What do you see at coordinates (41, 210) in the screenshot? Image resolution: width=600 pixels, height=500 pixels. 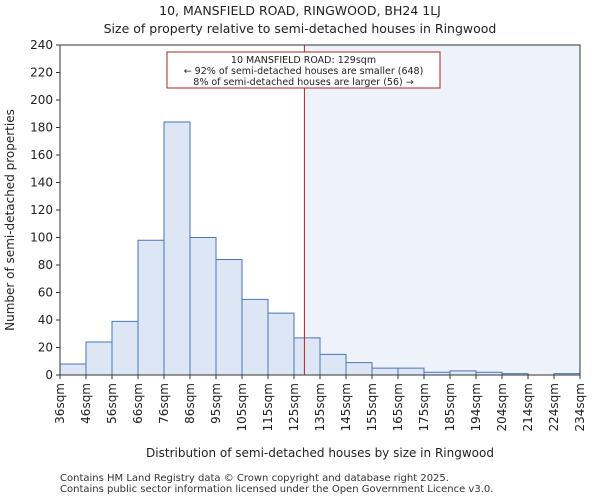 I see `y-tick-label: 120` at bounding box center [41, 210].